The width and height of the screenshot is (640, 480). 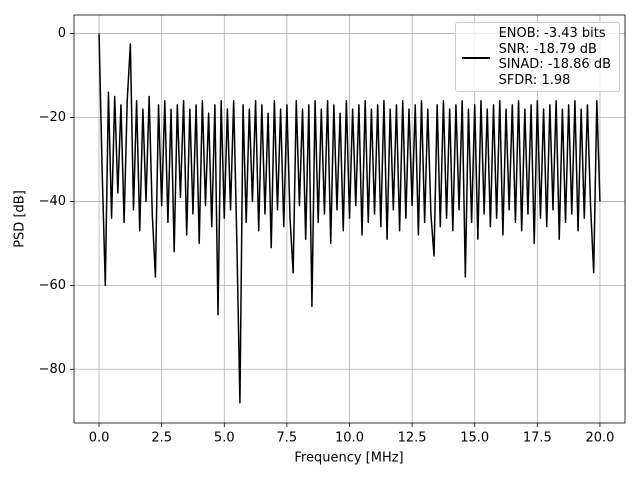 I want to click on x-tick-label: 17.5, so click(x=537, y=438).